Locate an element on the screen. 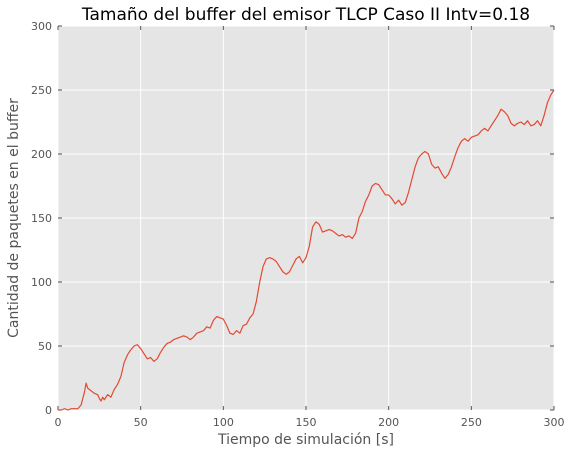 The height and width of the screenshot is (455, 571). y-tick-label: 200 is located at coordinates (41, 154).